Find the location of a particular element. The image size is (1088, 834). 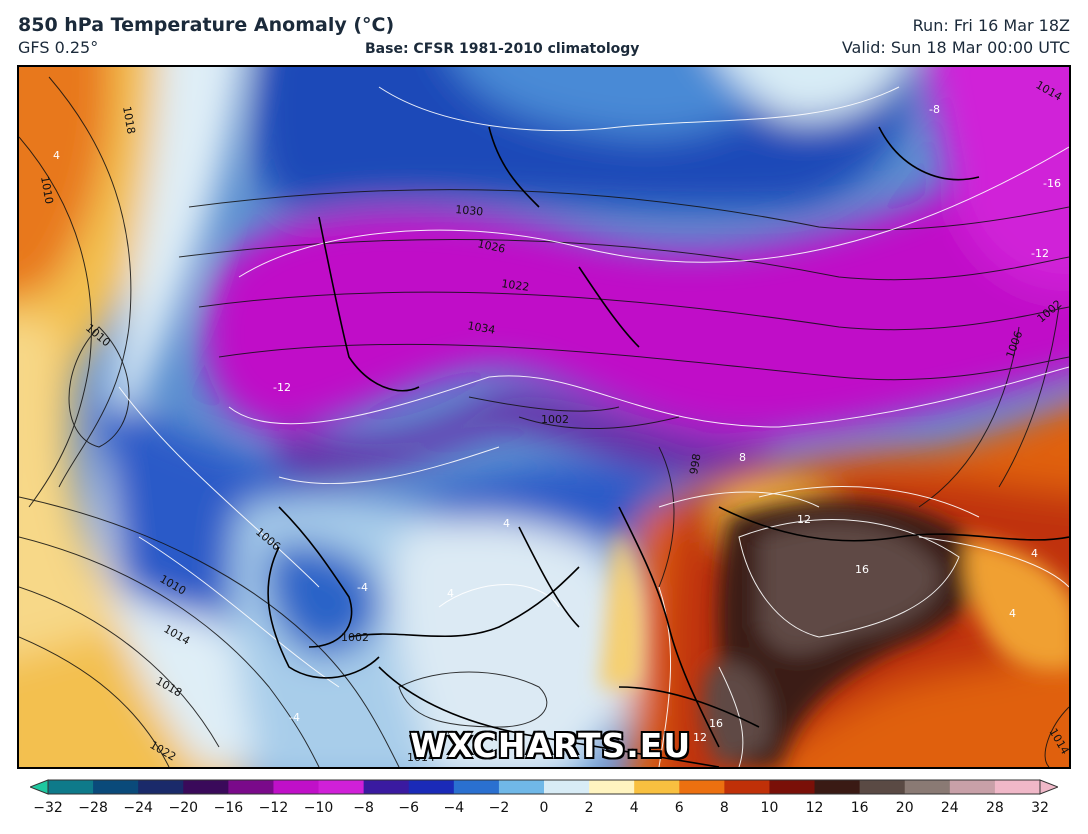

colorbar-tick-label: −6 is located at coordinates (409, 808).